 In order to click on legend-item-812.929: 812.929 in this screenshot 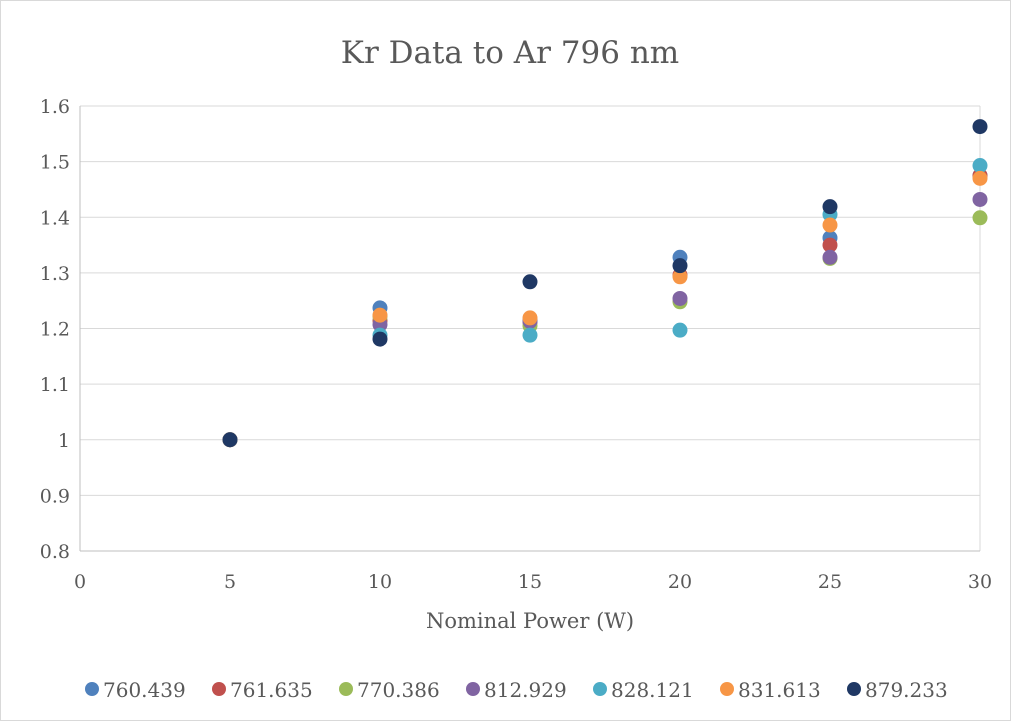, I will do `click(516, 690)`.